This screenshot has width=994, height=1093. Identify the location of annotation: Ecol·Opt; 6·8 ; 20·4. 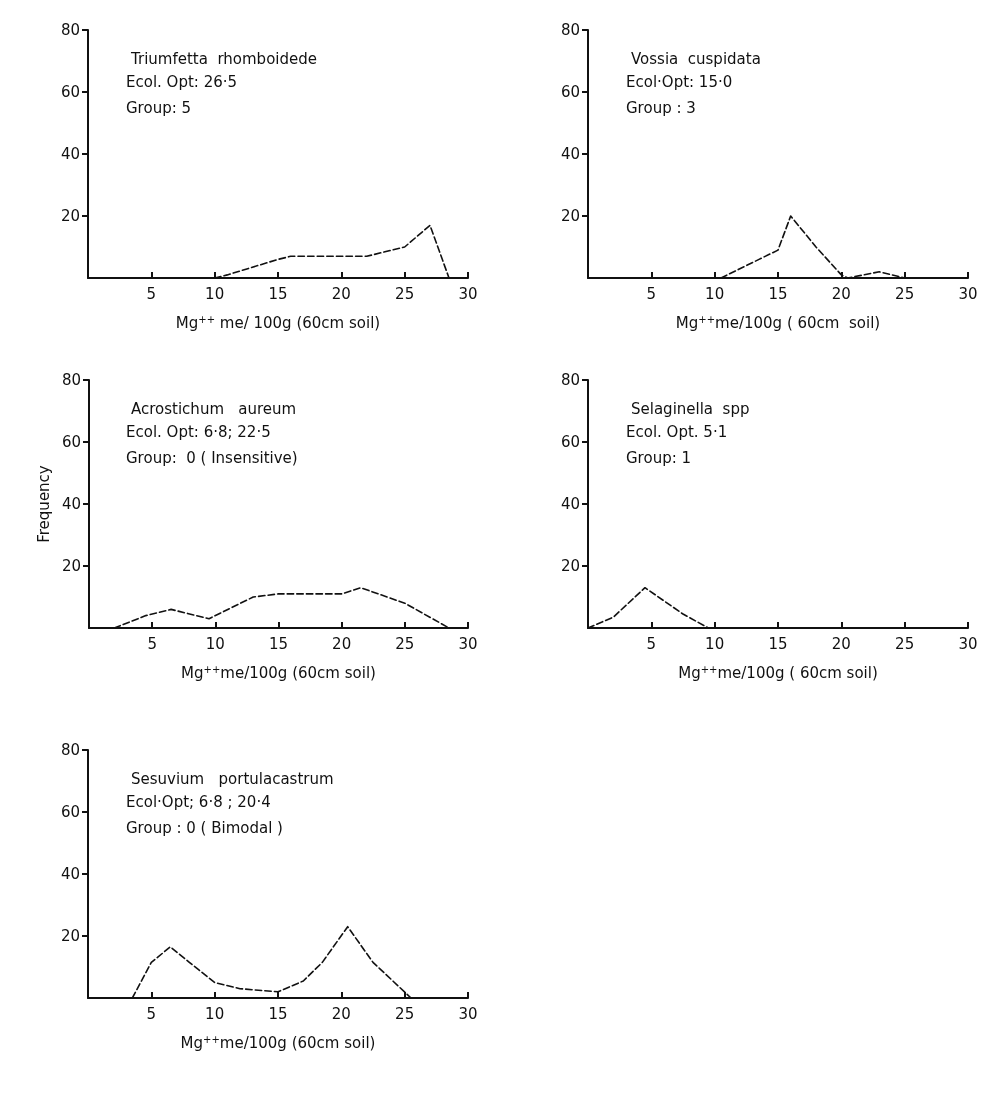
(198, 801).